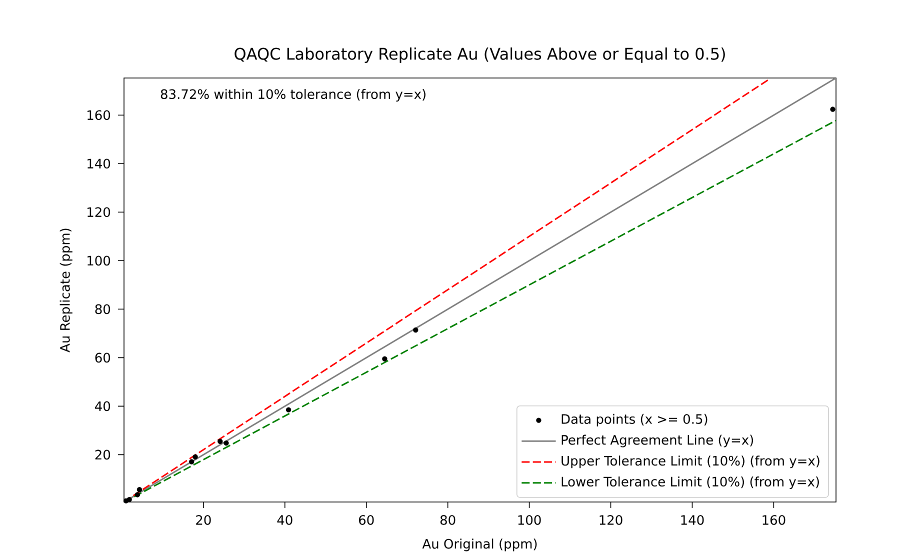 The image size is (914, 557). I want to click on x-tick-label: 160, so click(774, 520).